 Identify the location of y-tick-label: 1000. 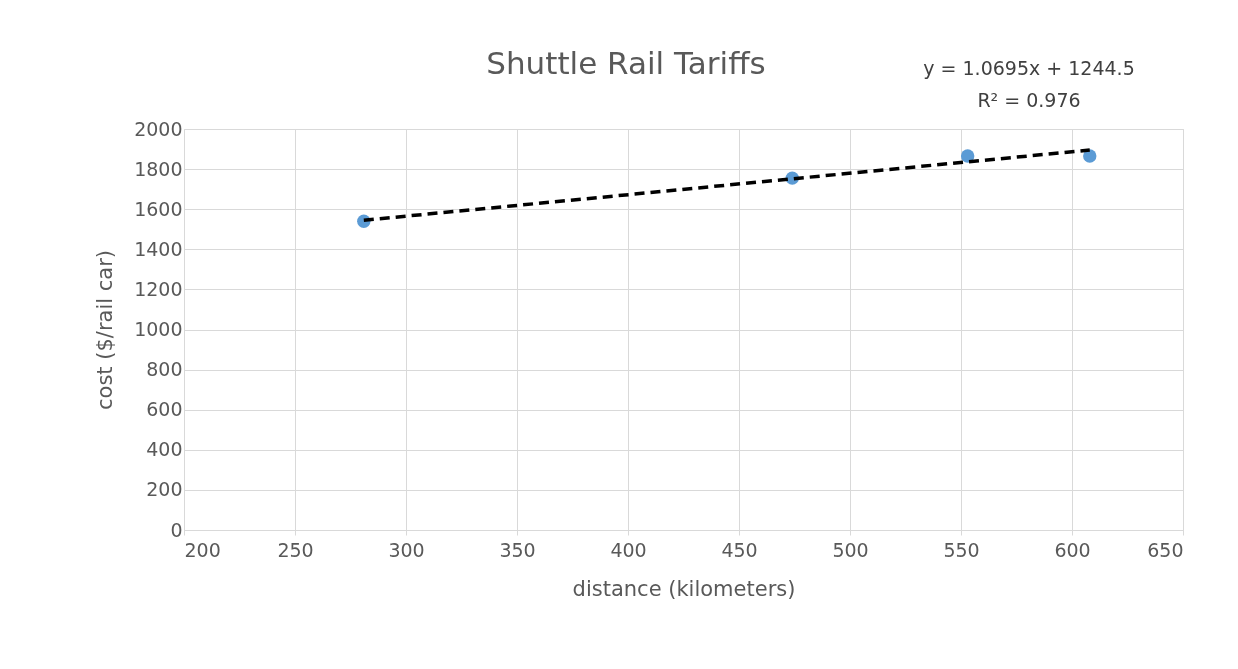
(158, 329).